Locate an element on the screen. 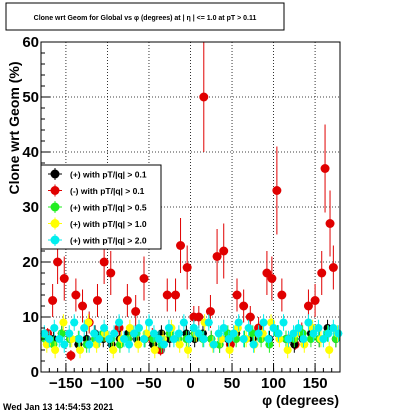 The width and height of the screenshot is (400, 419). x-tick-label: 150 is located at coordinates (315, 383).